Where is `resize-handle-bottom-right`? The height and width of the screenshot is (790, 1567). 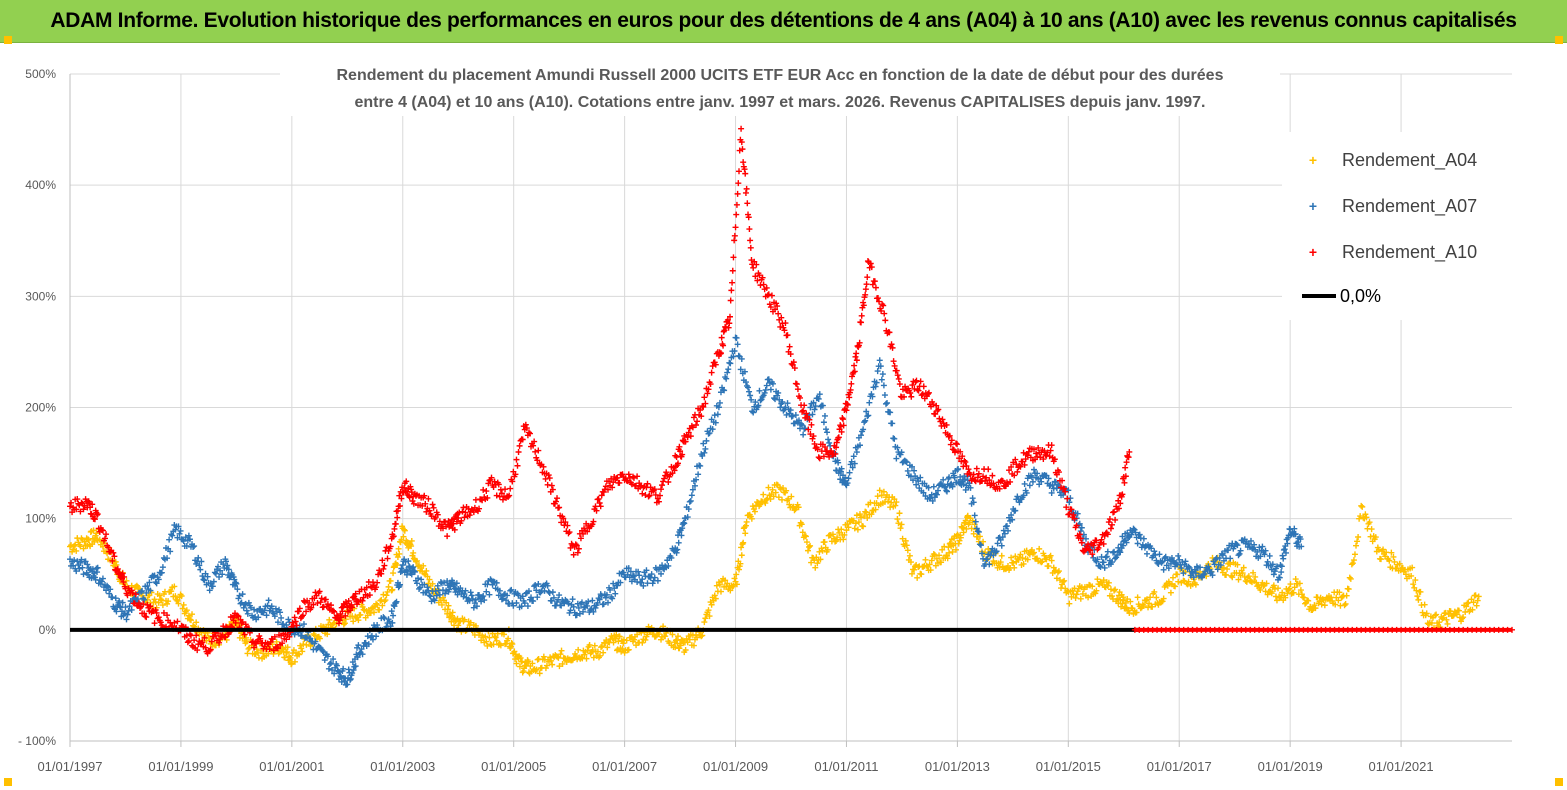
resize-handle-bottom-right is located at coordinates (1559, 782).